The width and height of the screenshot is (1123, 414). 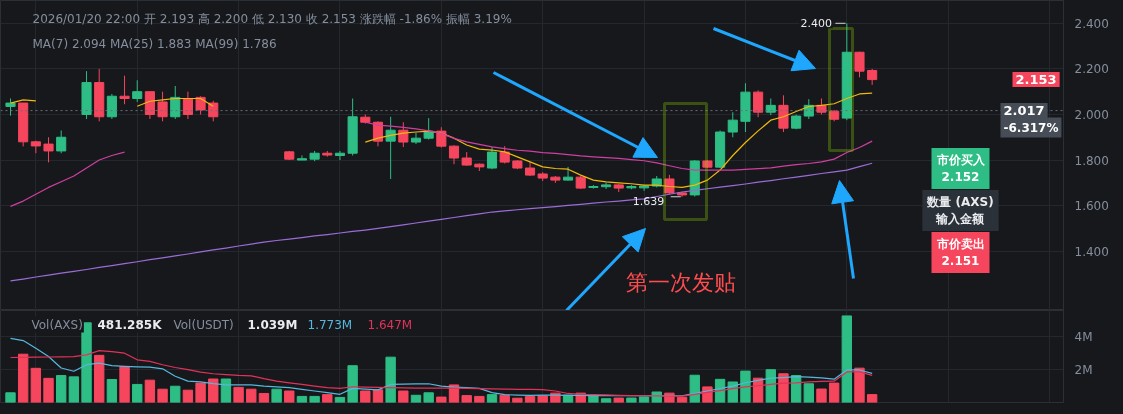 What do you see at coordinates (1024, 111) in the screenshot?
I see `ref-line-label: 2.017` at bounding box center [1024, 111].